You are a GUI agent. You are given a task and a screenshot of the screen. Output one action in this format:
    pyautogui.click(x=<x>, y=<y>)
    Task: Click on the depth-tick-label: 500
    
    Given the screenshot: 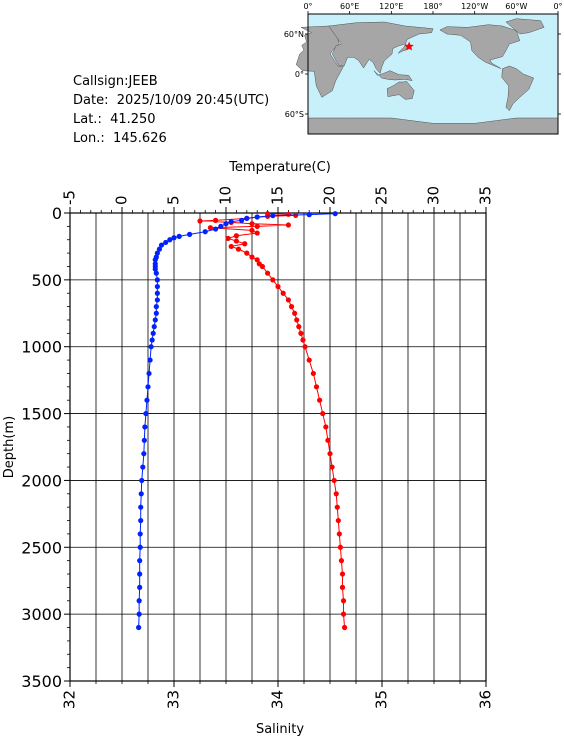 What is the action you would take?
    pyautogui.click(x=46, y=280)
    